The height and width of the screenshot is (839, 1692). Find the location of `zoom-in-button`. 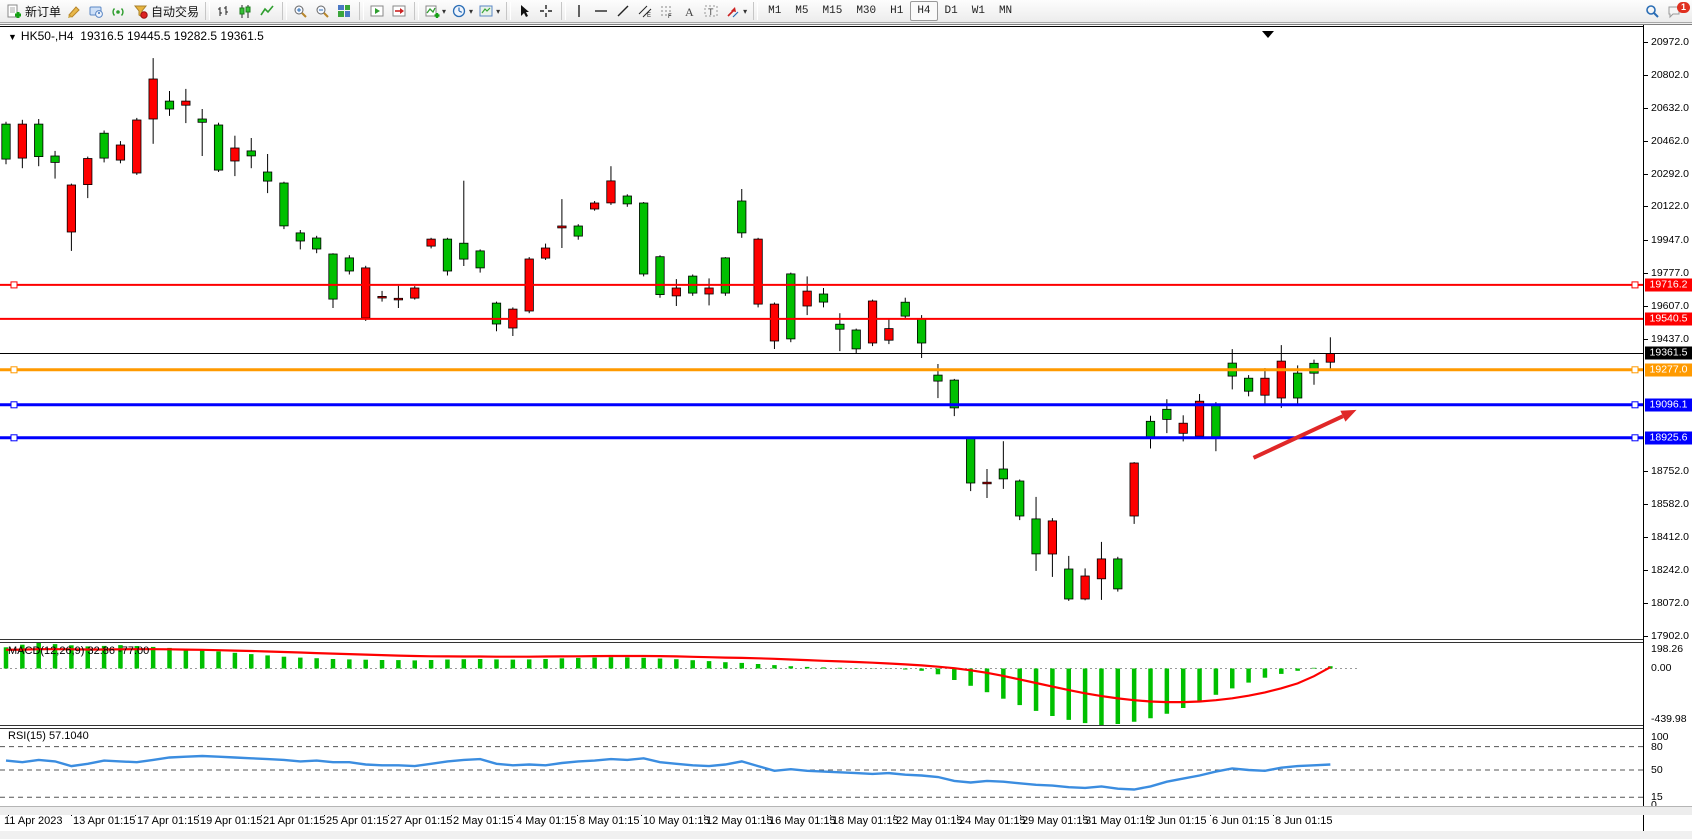

zoom-in-button is located at coordinates (301, 11).